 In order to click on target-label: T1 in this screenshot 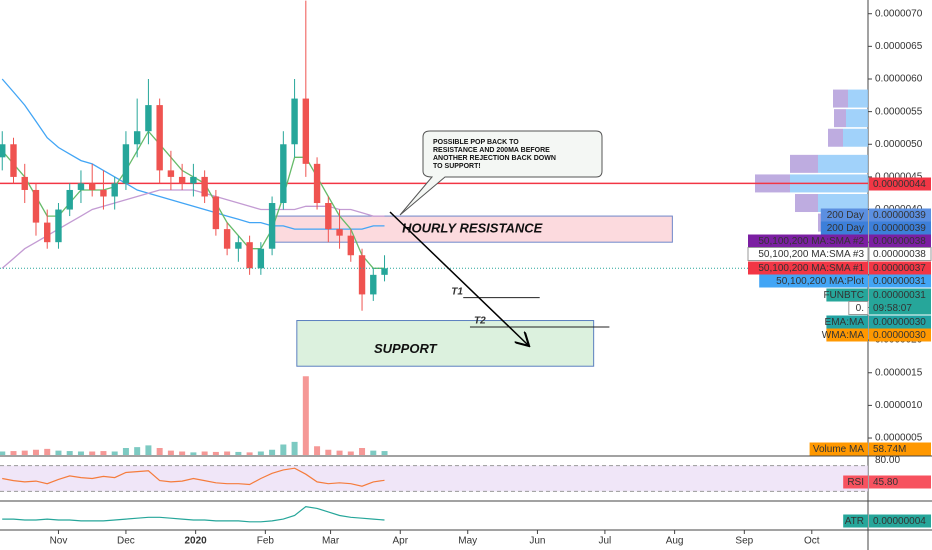, I will do `click(457, 291)`.